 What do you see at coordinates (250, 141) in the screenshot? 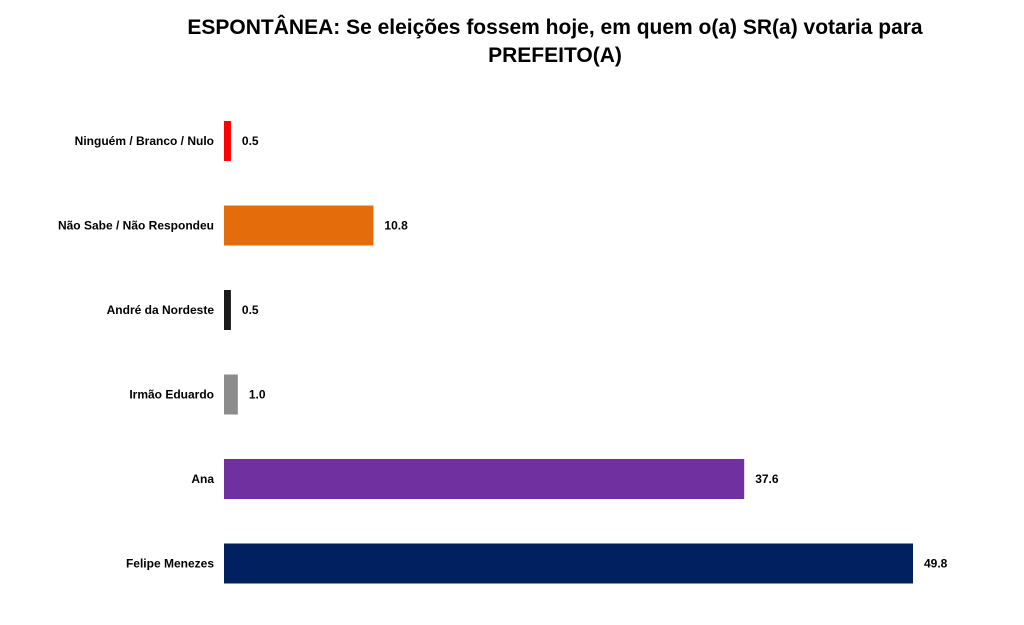
I see `value-label-0: 0.5` at bounding box center [250, 141].